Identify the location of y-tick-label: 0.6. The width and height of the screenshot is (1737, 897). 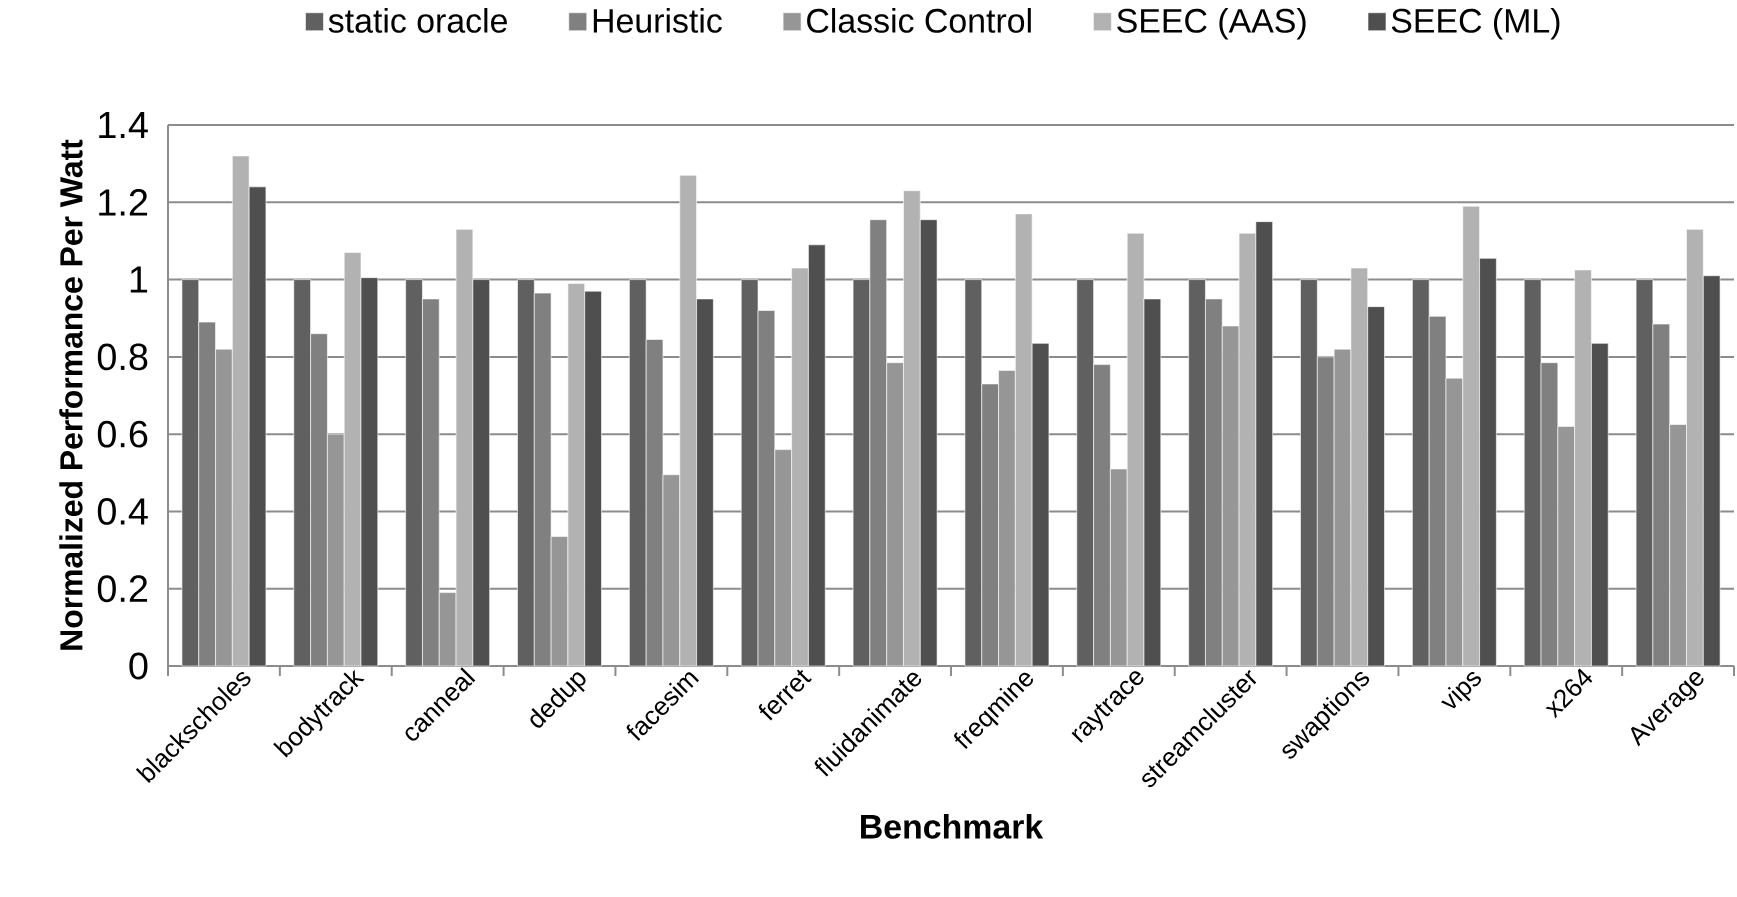
(122, 434).